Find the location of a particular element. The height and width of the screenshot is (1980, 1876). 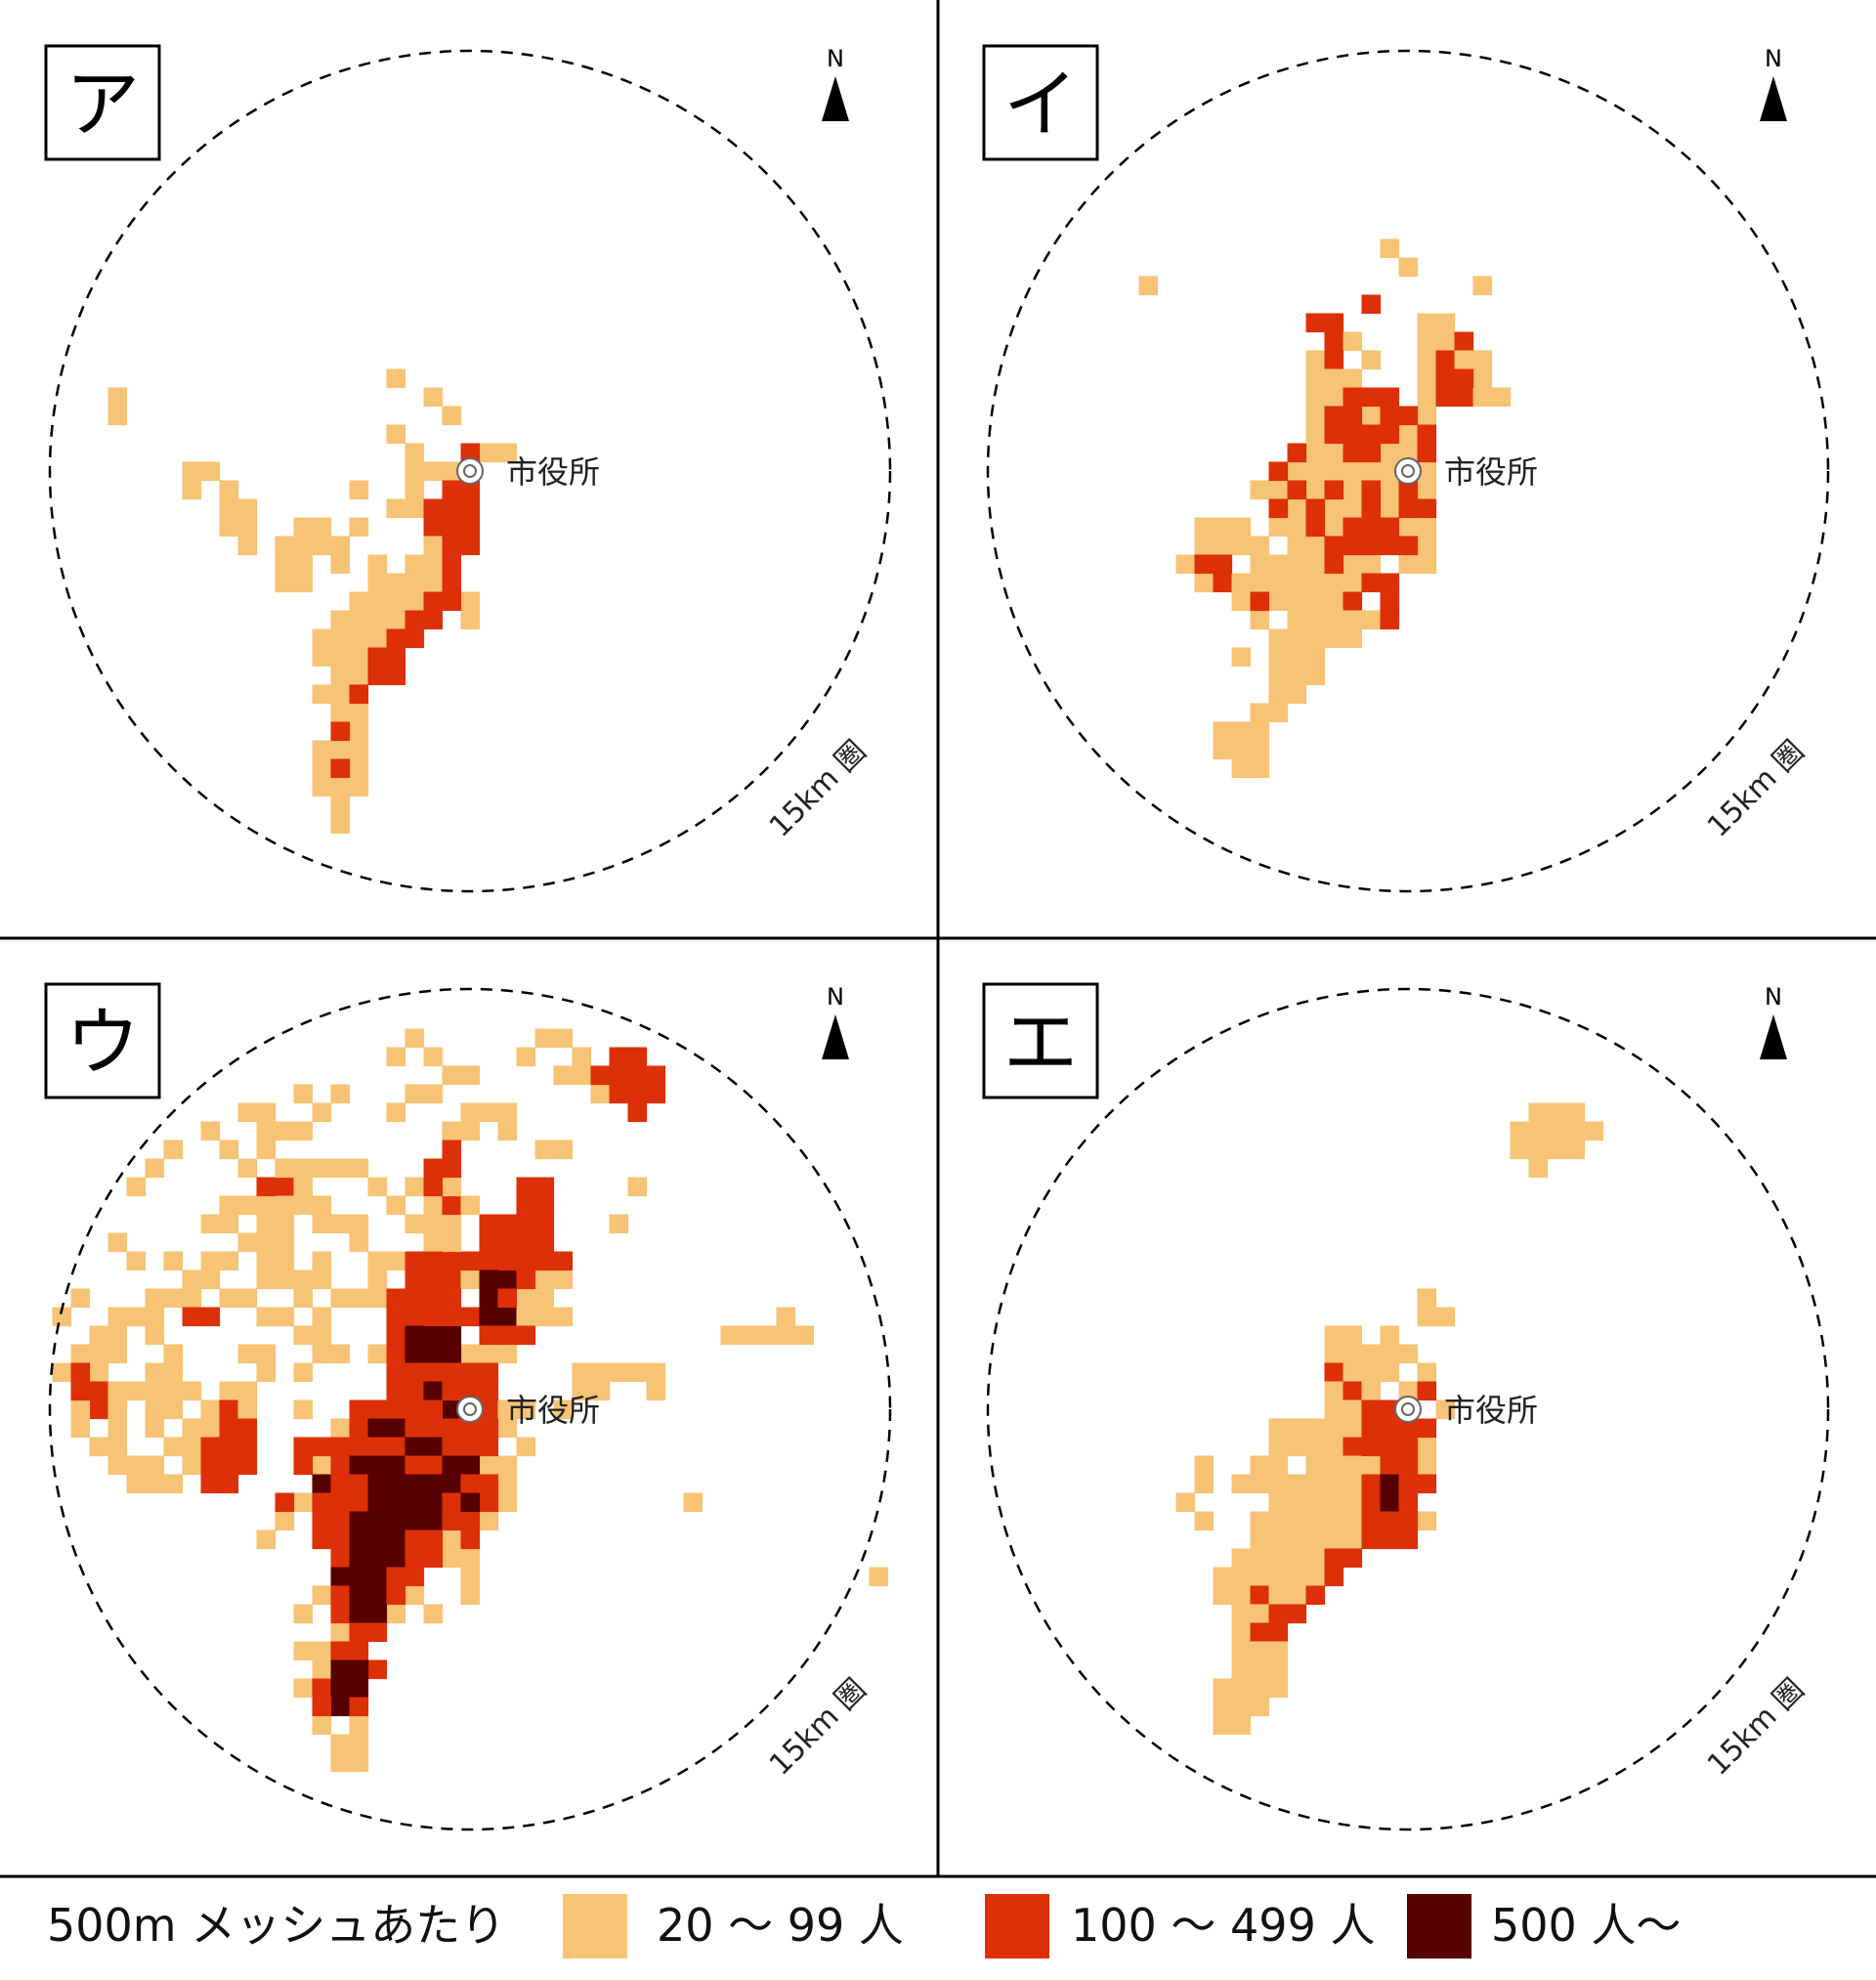

city-hall-icon is located at coordinates (1408, 471).